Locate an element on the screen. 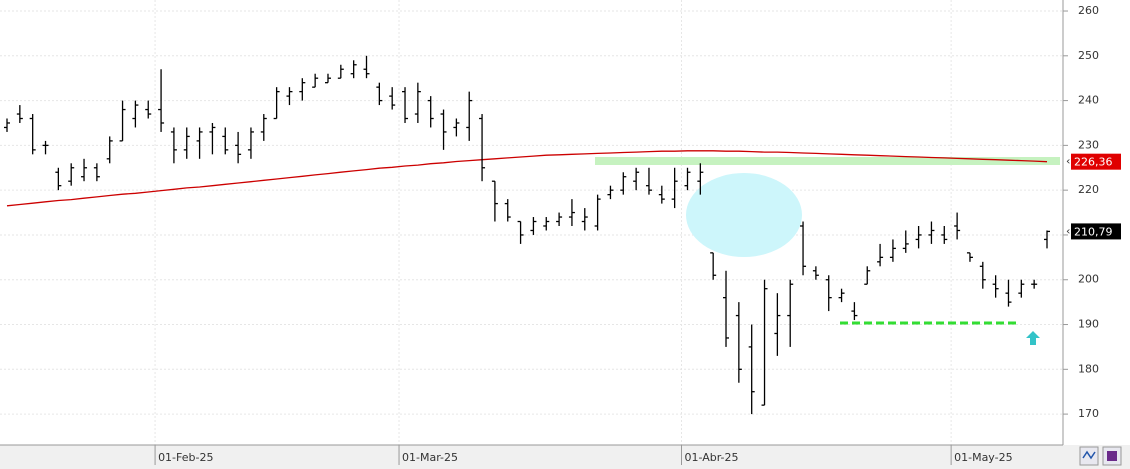 This screenshot has width=1130, height=469. y-tick-label: 260 is located at coordinates (1088, 10).